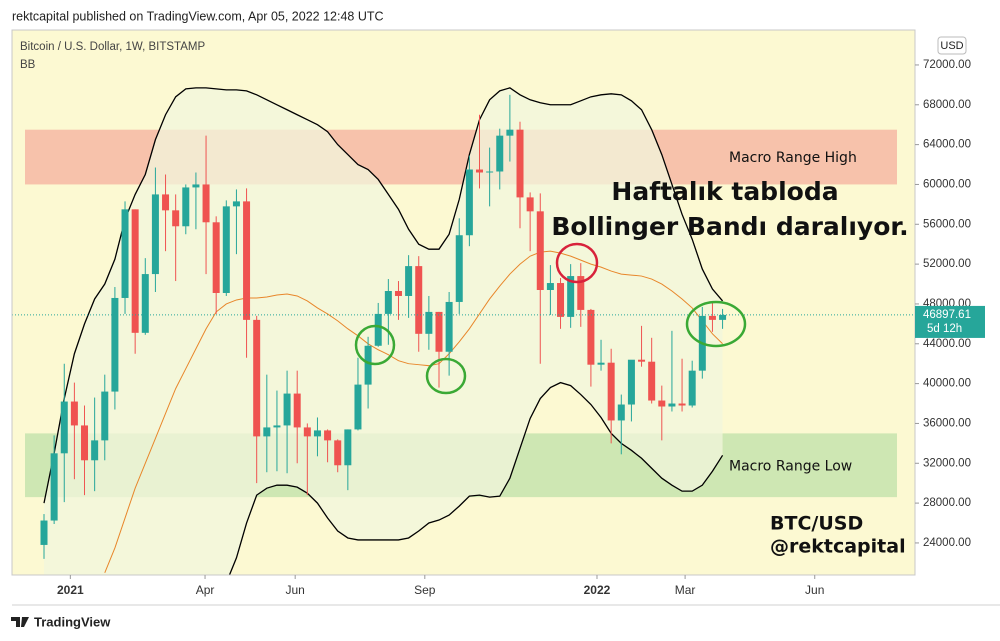  Describe the element at coordinates (685, 590) in the screenshot. I see `x-tick-label: Mar` at that location.